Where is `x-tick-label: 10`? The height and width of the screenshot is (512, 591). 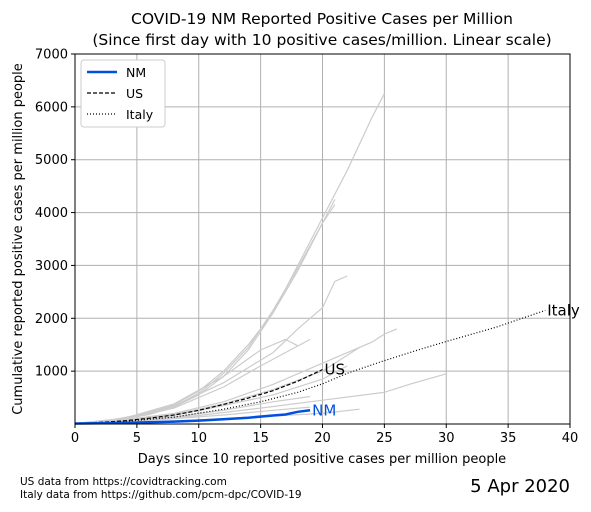
x-tick-label: 10 is located at coordinates (198, 438).